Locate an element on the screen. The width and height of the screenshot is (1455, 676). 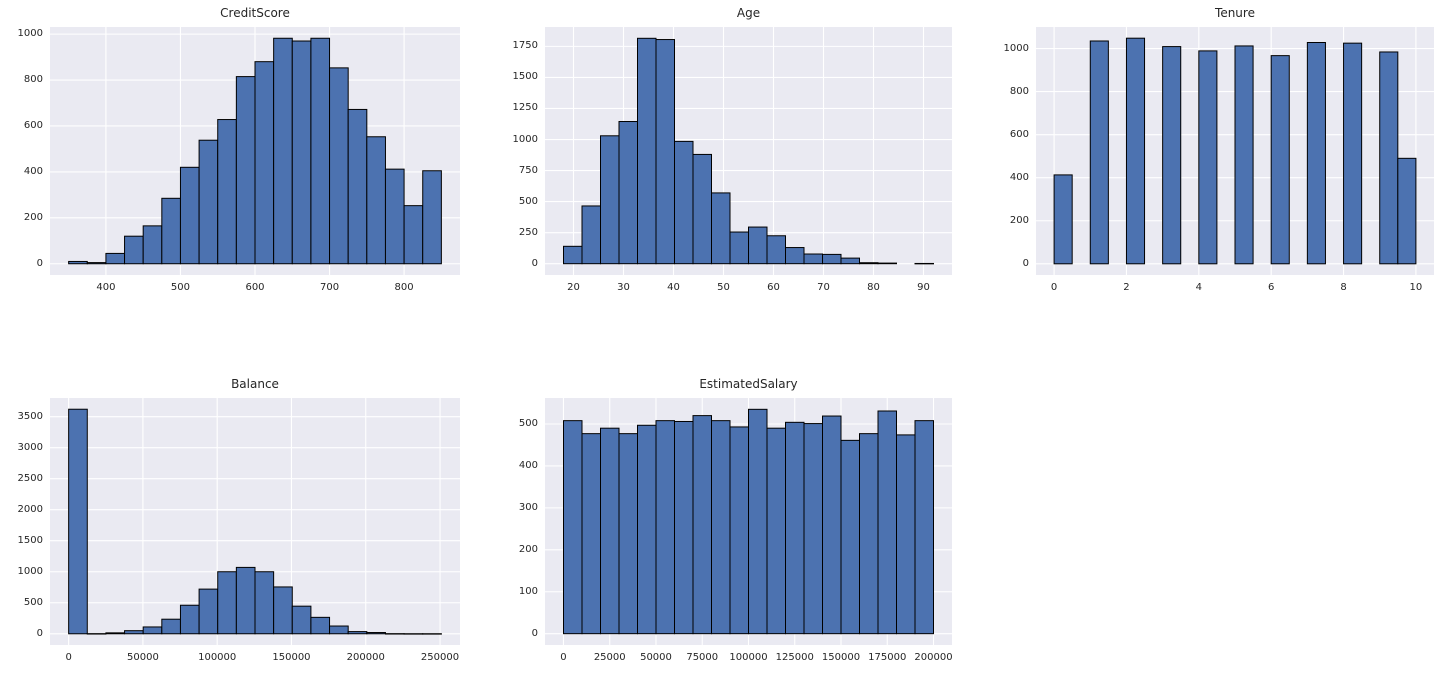
x-tick-label: 2 is located at coordinates (1126, 287).